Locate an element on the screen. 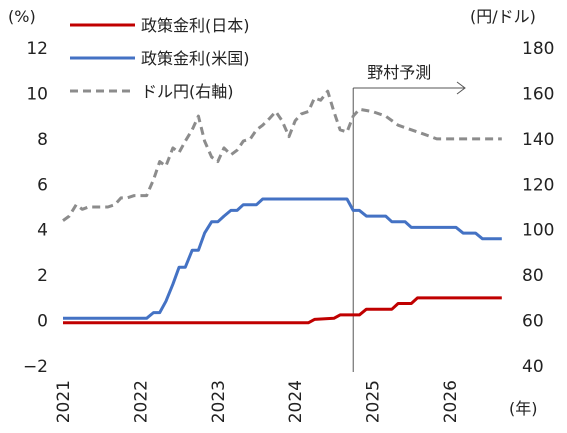  left-tick-label: 12 is located at coordinates (37, 49).